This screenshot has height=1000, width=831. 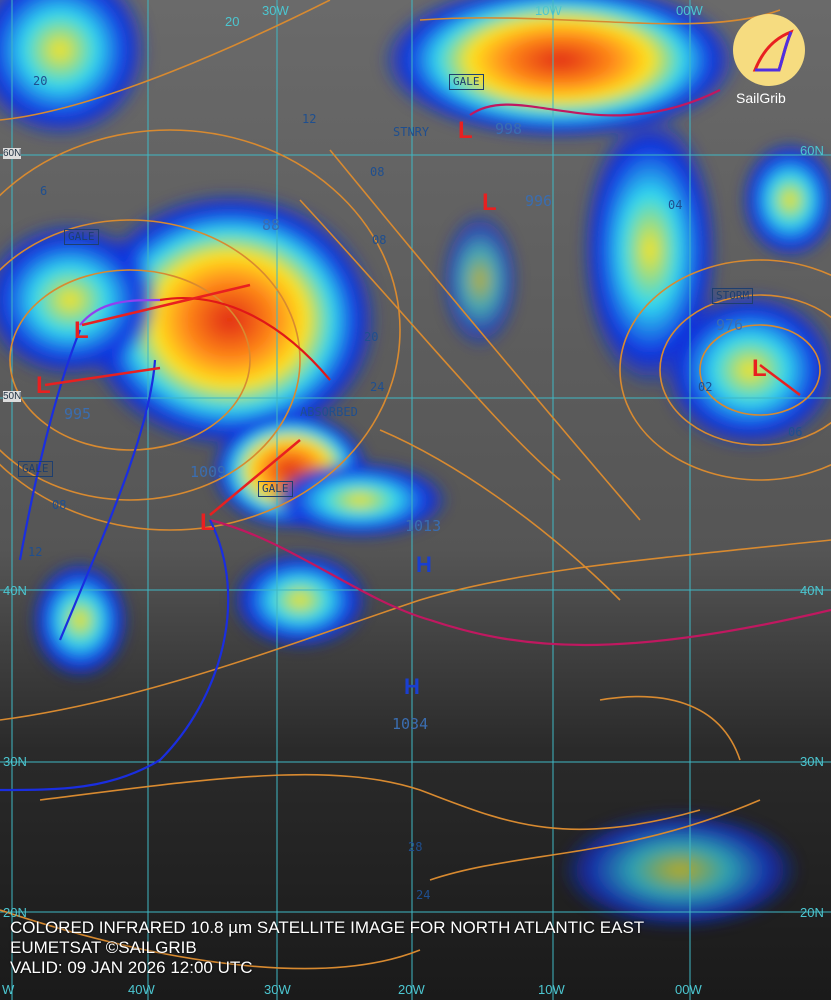 I want to click on grid-label: W, so click(x=8, y=989).